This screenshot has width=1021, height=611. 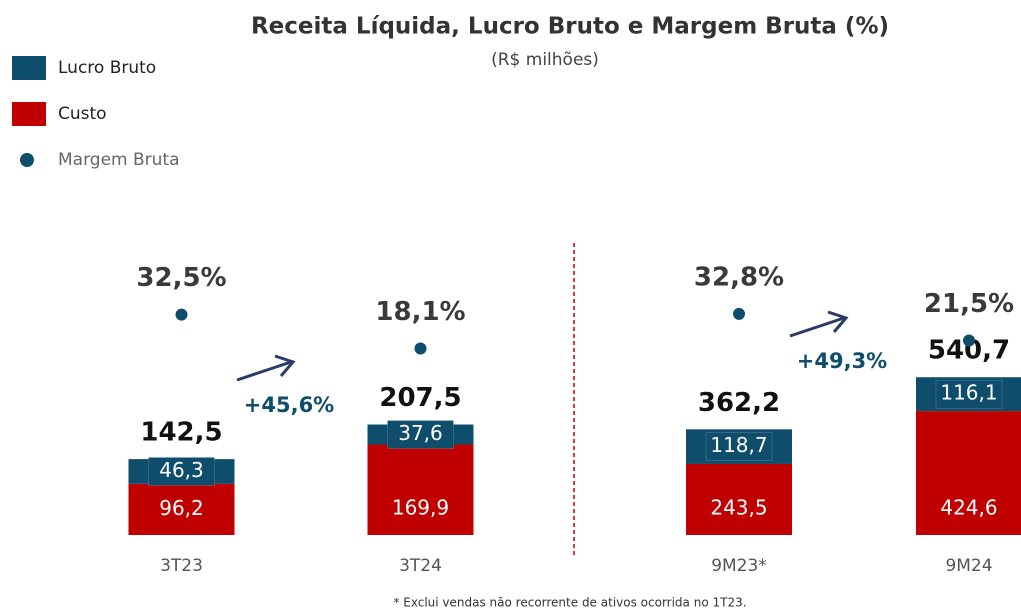 I want to click on legend-label: Custo, so click(x=82, y=114).